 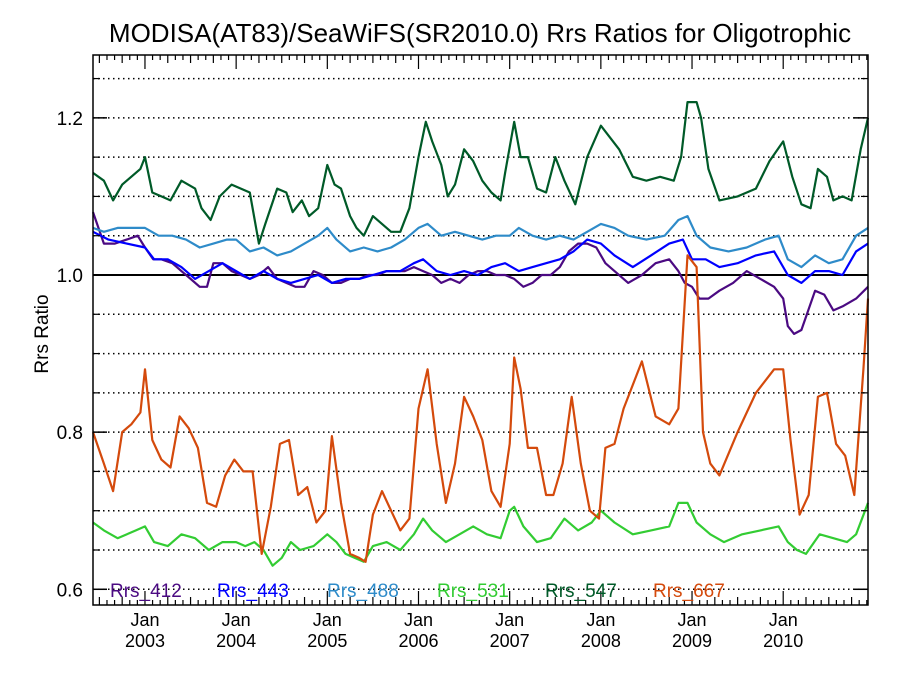 I want to click on legend-item-rrs-531: Rrs_531, so click(x=473, y=591).